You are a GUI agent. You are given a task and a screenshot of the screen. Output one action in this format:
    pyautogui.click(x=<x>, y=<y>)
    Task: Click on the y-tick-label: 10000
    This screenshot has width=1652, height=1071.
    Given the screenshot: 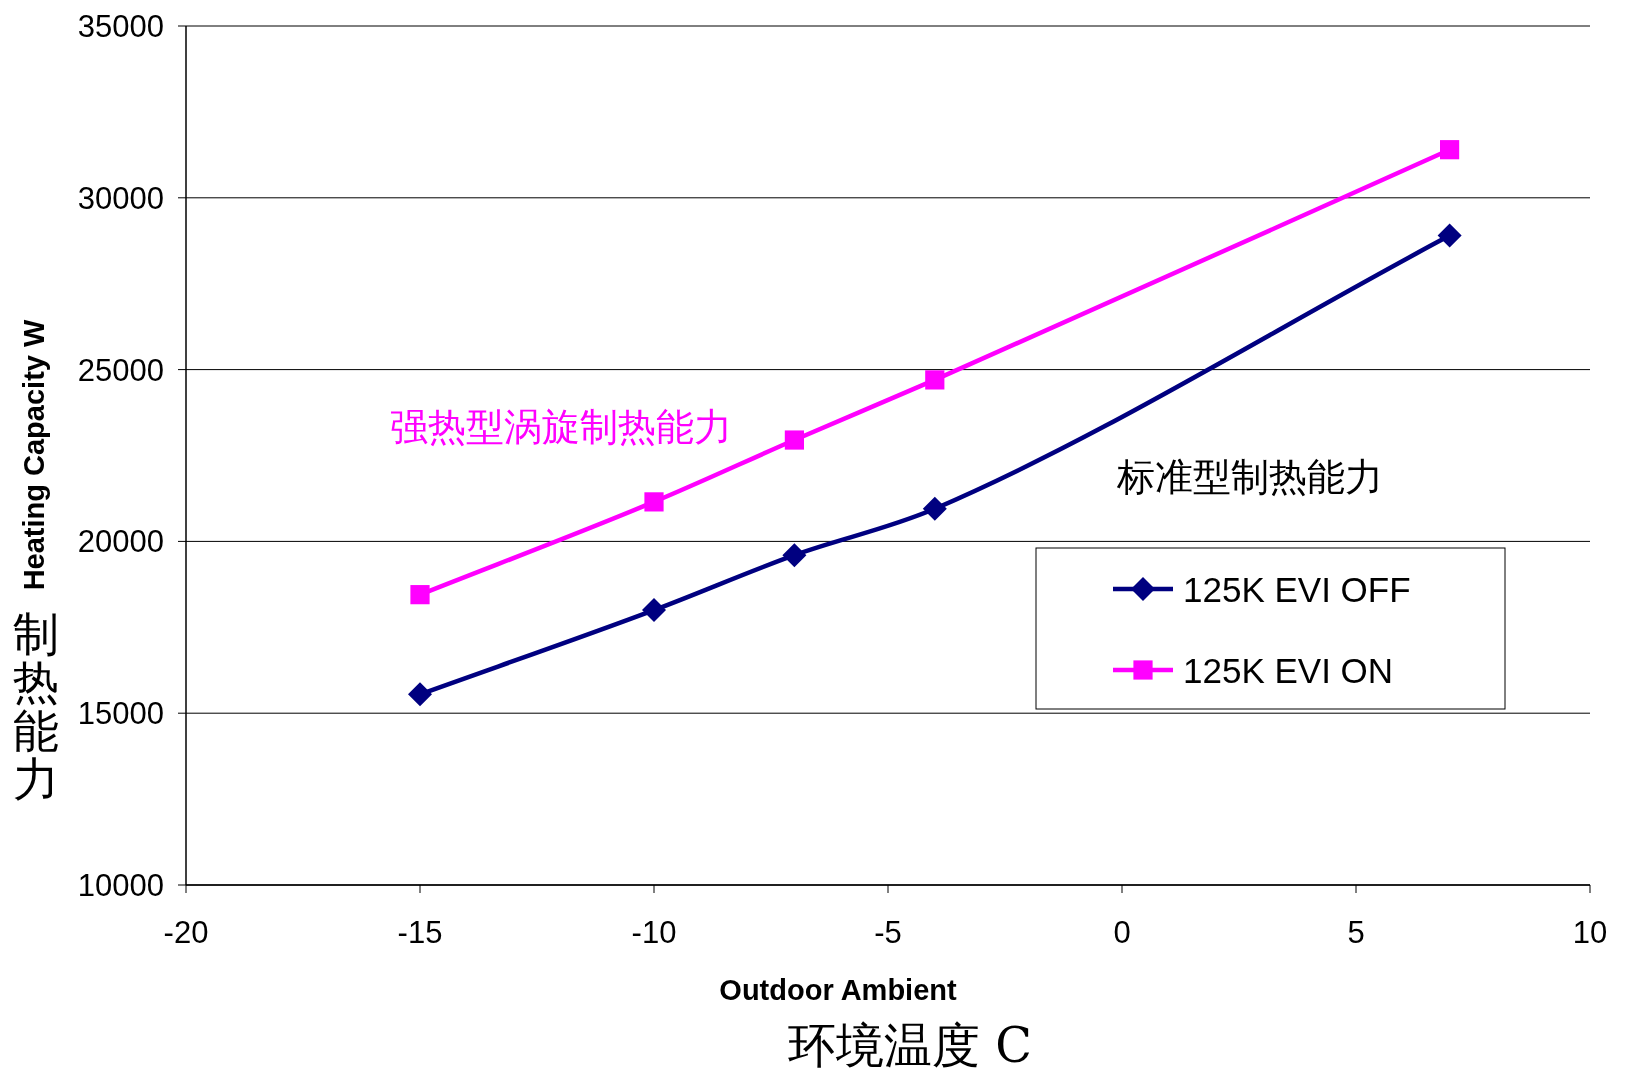 What is the action you would take?
    pyautogui.click(x=120, y=885)
    